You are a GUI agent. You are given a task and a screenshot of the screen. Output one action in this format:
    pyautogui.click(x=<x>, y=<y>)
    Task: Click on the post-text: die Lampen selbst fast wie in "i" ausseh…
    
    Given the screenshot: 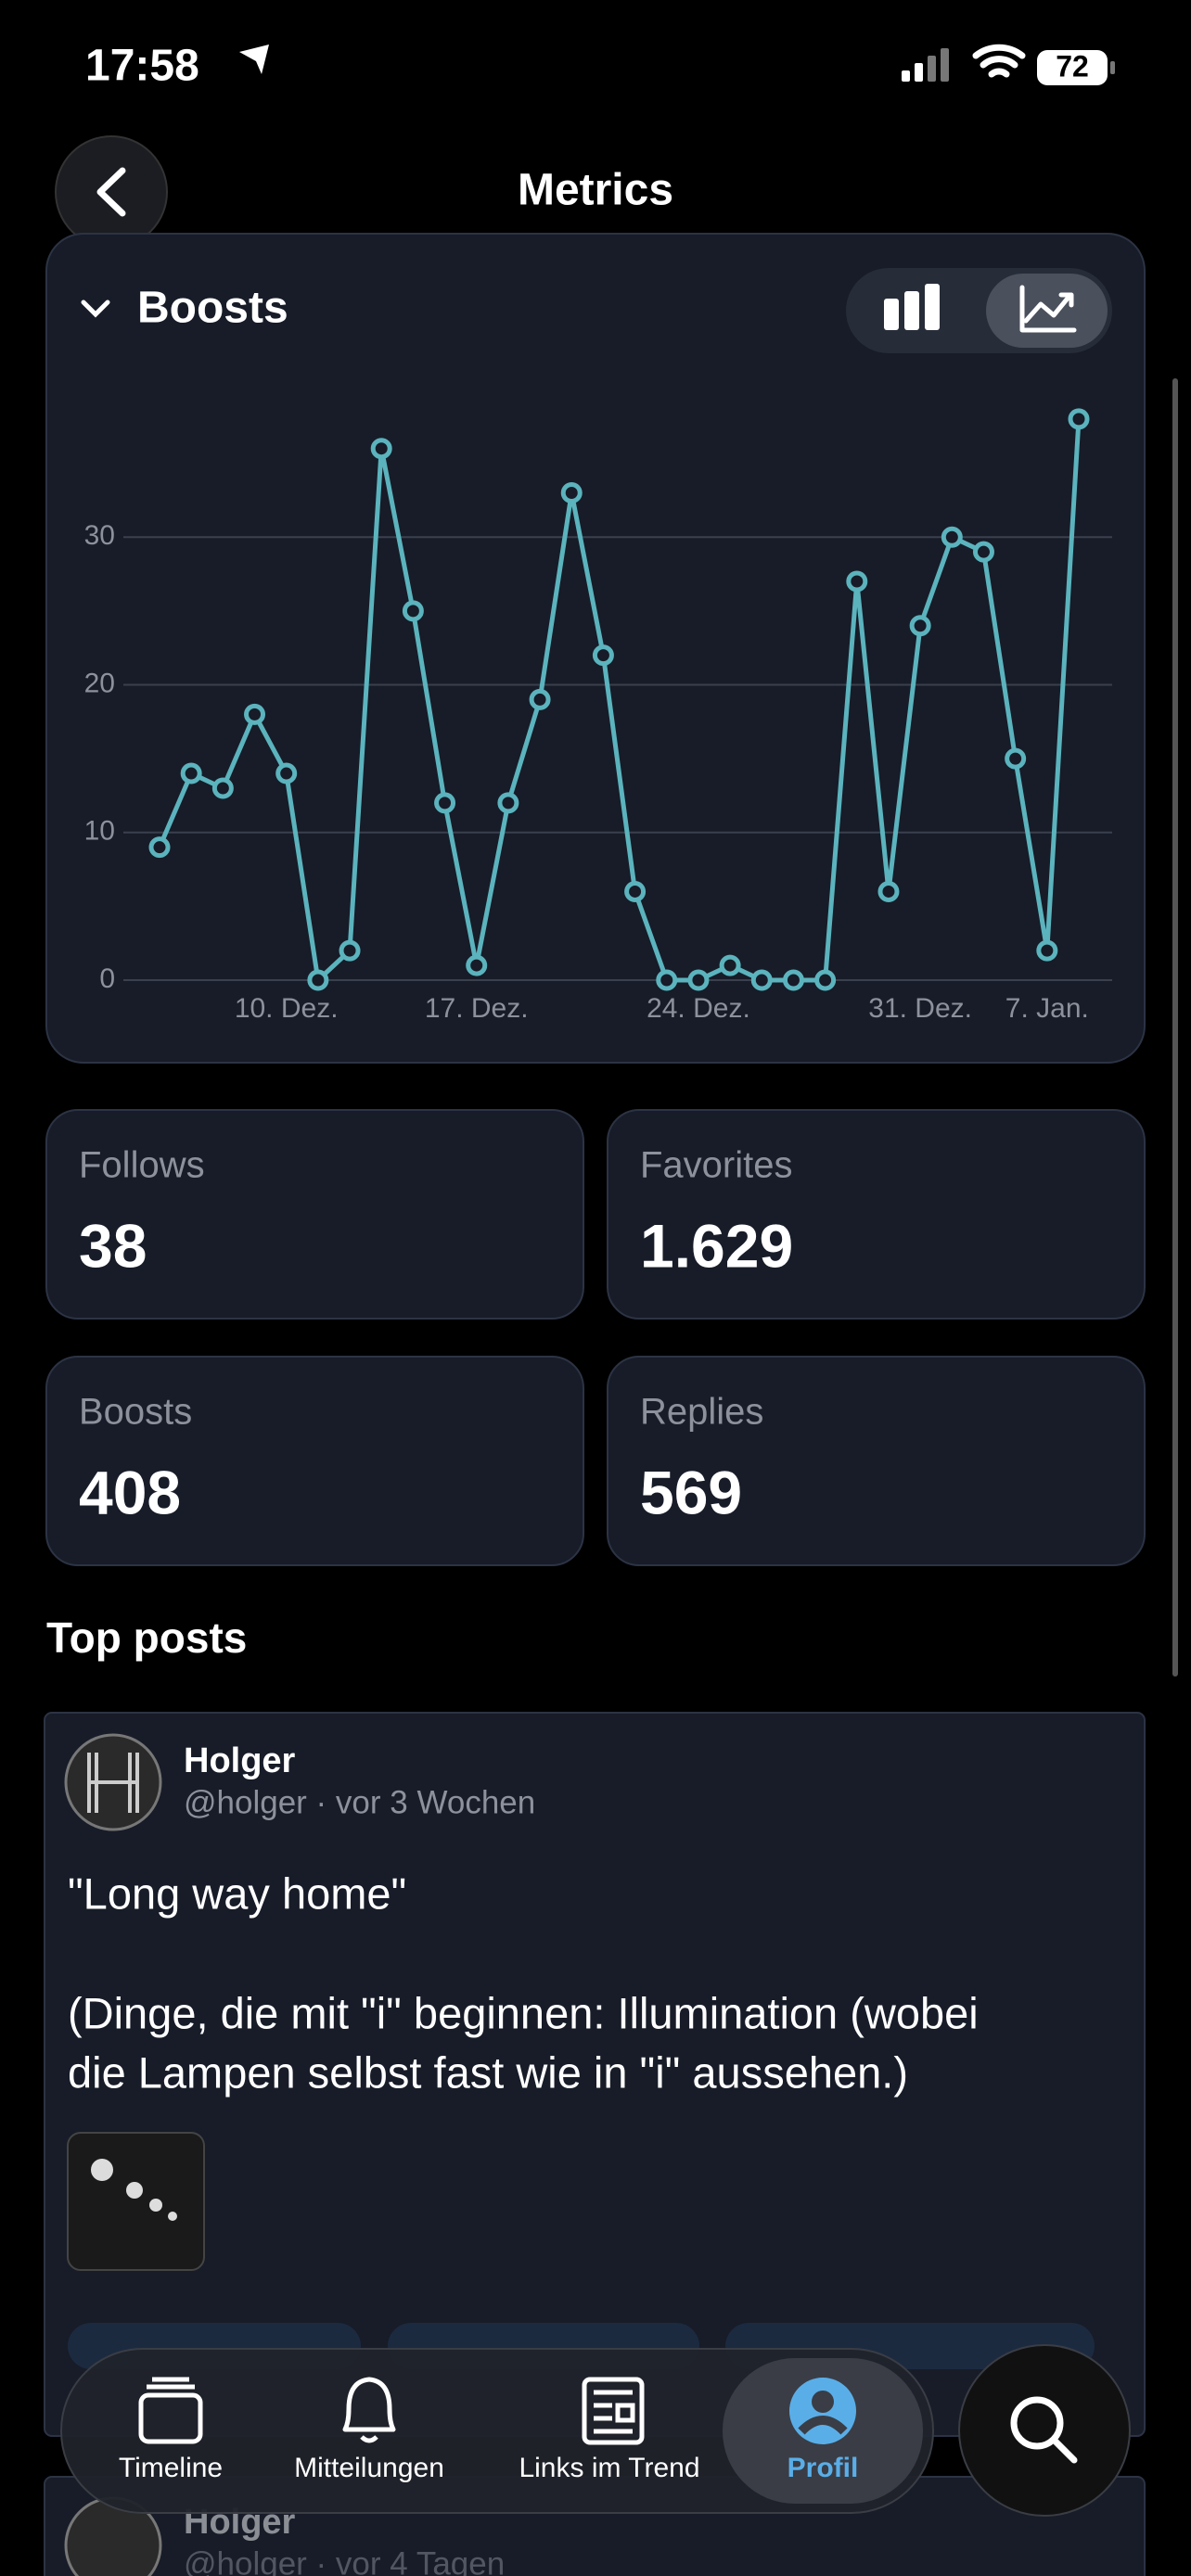 What is the action you would take?
    pyautogui.click(x=488, y=2072)
    